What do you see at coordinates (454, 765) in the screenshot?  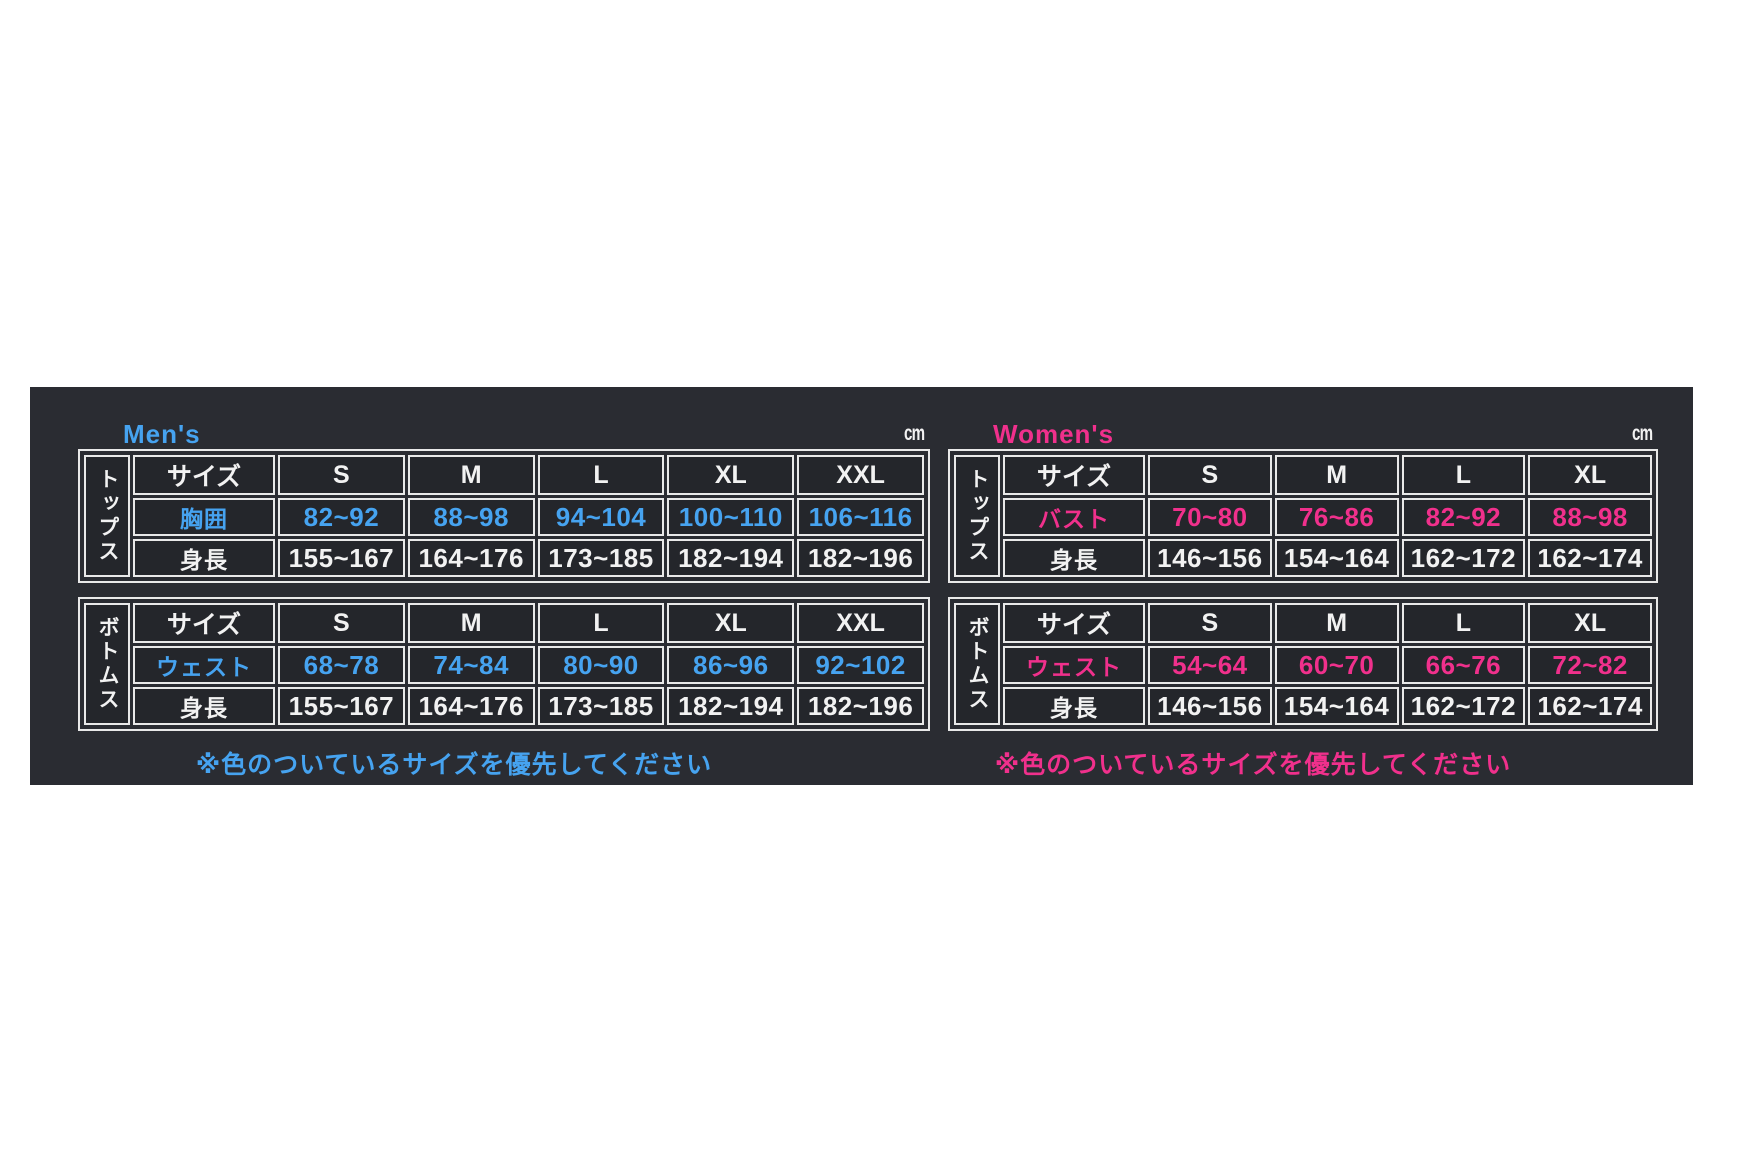 I see `mens-color-priority-note: ※色のついているサイズを優先してください` at bounding box center [454, 765].